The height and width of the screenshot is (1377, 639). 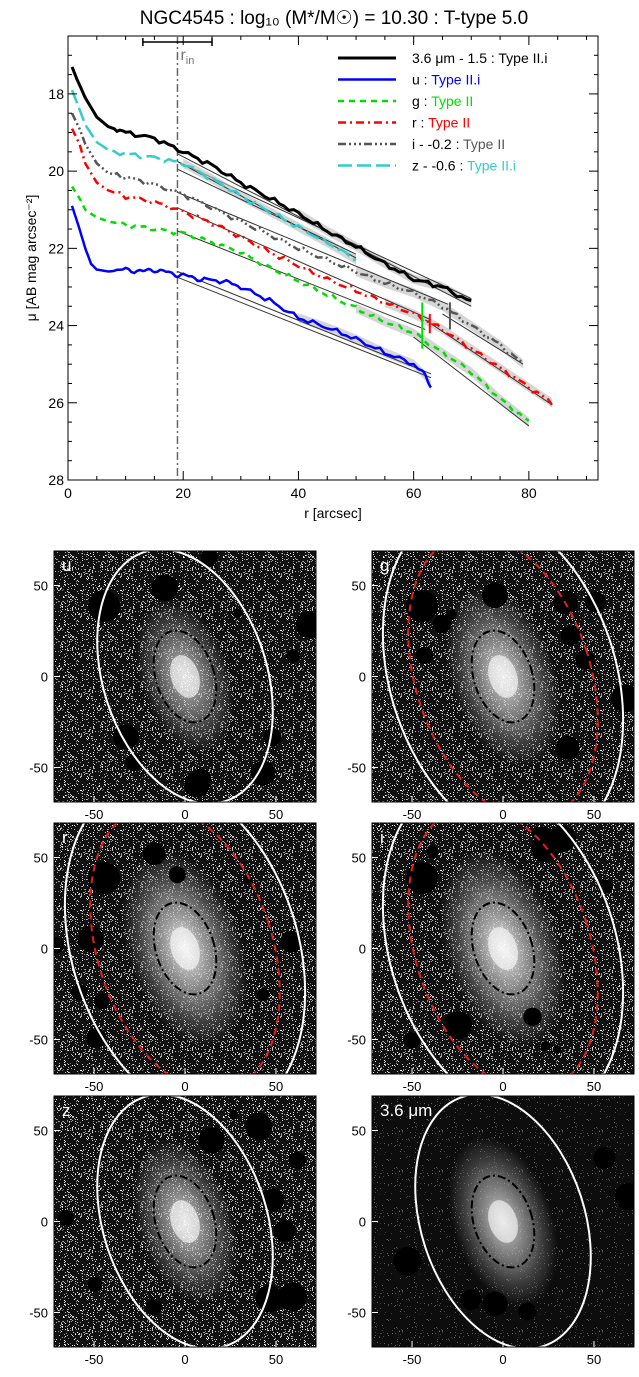 What do you see at coordinates (56, 171) in the screenshot?
I see `y-tick-label: 20` at bounding box center [56, 171].